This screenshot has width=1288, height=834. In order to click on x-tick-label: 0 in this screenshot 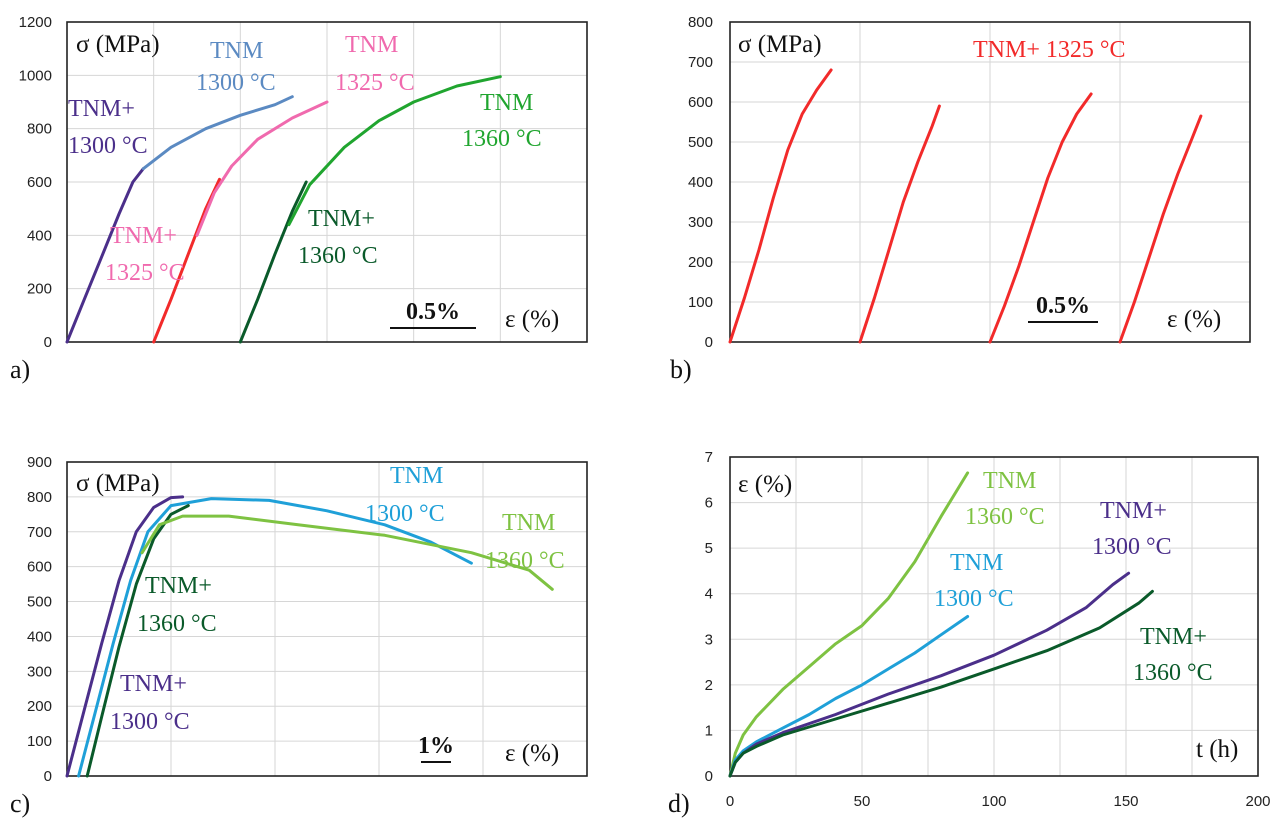, I will do `click(730, 801)`.